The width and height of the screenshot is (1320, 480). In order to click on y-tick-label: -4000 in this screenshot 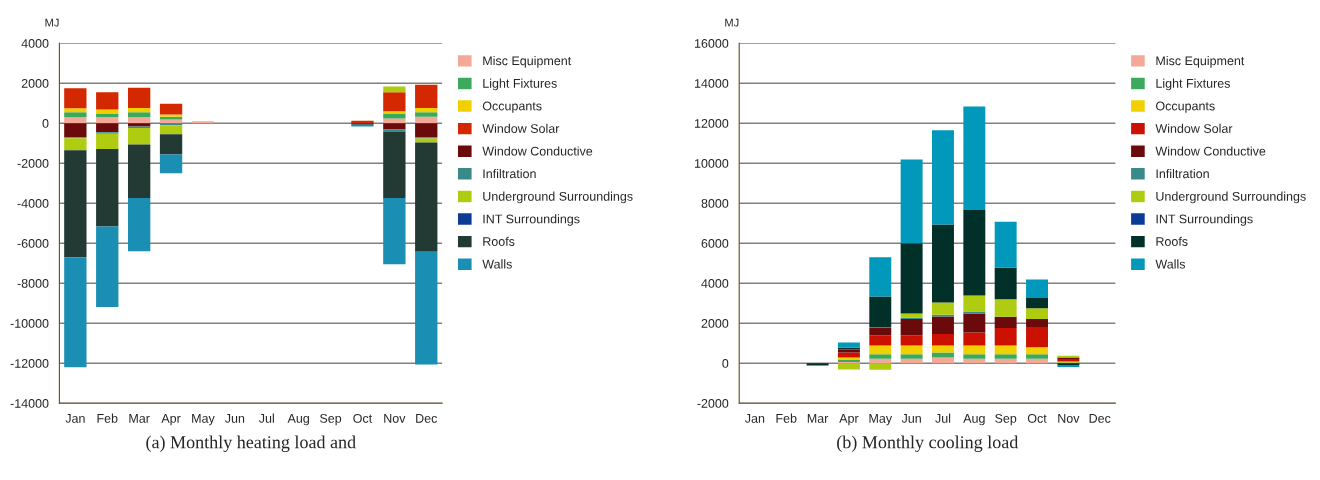, I will do `click(33, 203)`.